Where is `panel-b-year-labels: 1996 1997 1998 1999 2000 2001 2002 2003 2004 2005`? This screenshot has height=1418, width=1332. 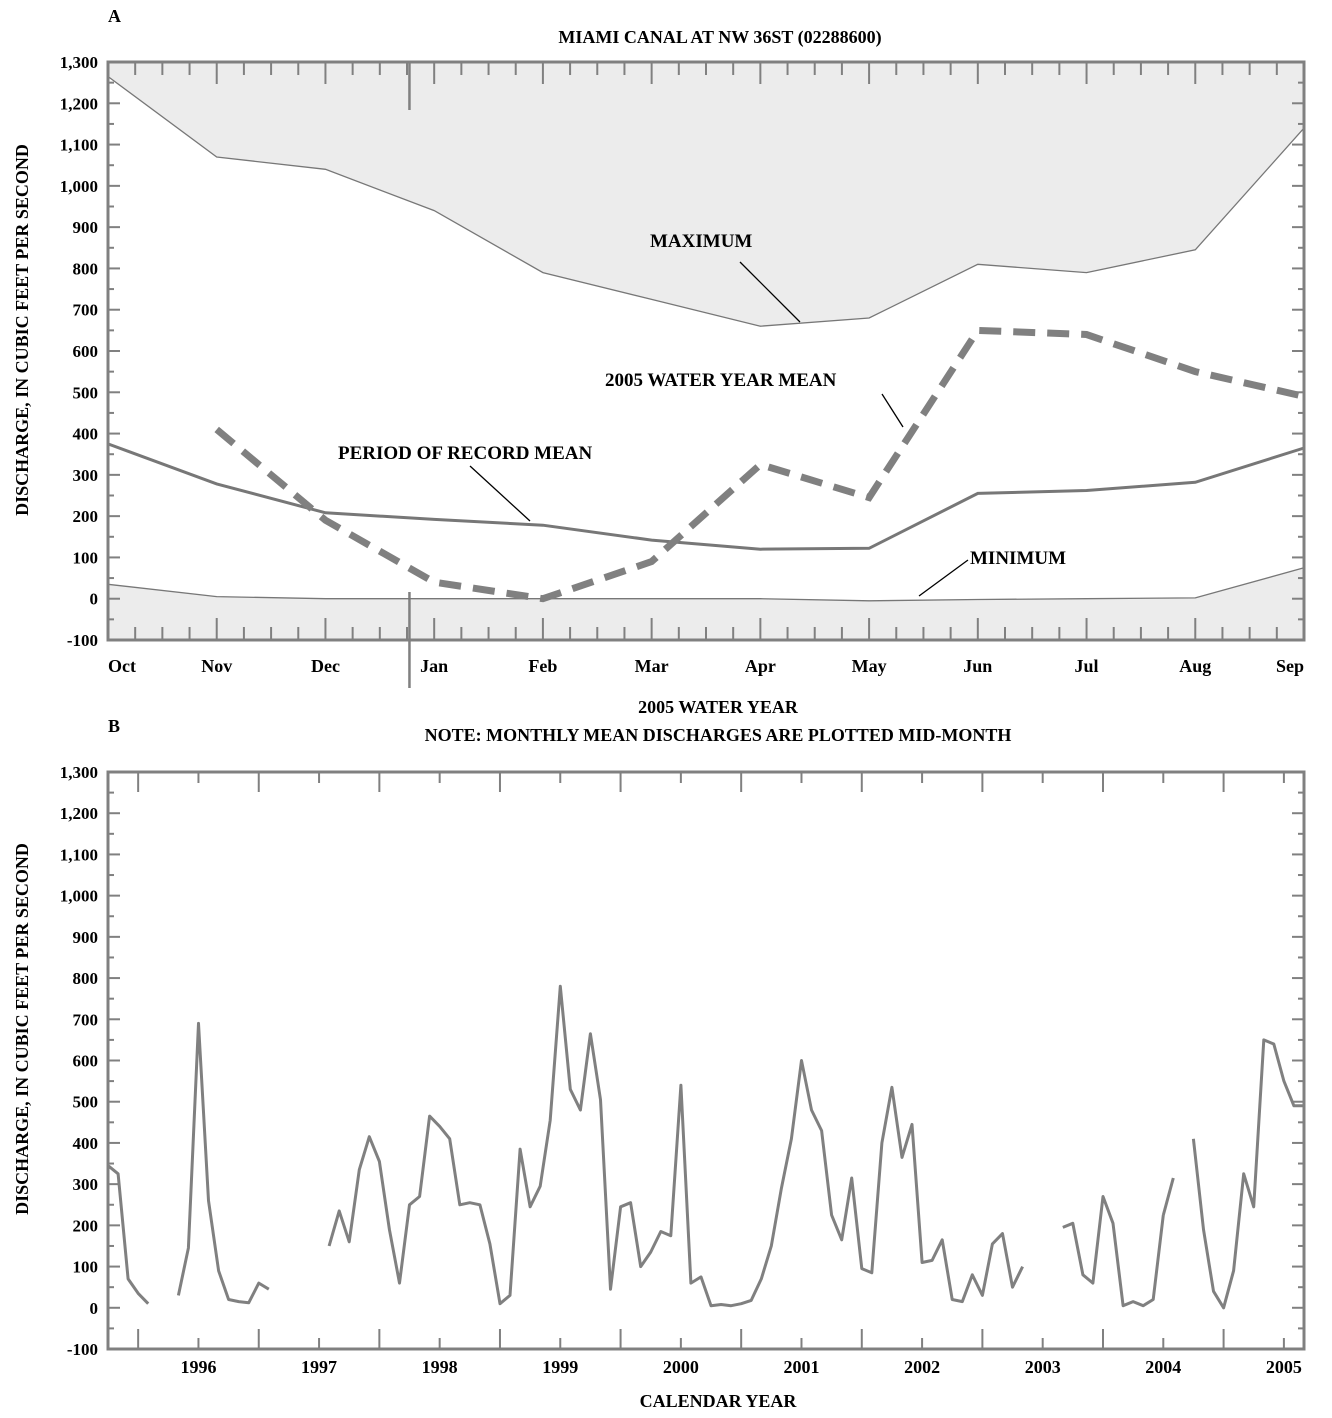 panel-b-year-labels: 1996 1997 1998 1999 2000 2001 2002 2003 2004 2005 is located at coordinates (740, 1367).